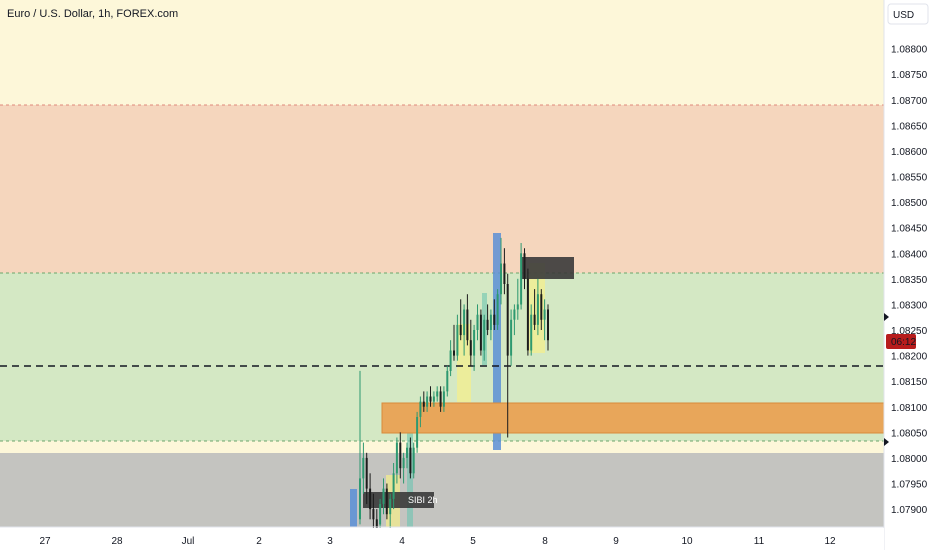 This screenshot has width=932, height=550. I want to click on price-tick-label: 1.07950, so click(909, 485).